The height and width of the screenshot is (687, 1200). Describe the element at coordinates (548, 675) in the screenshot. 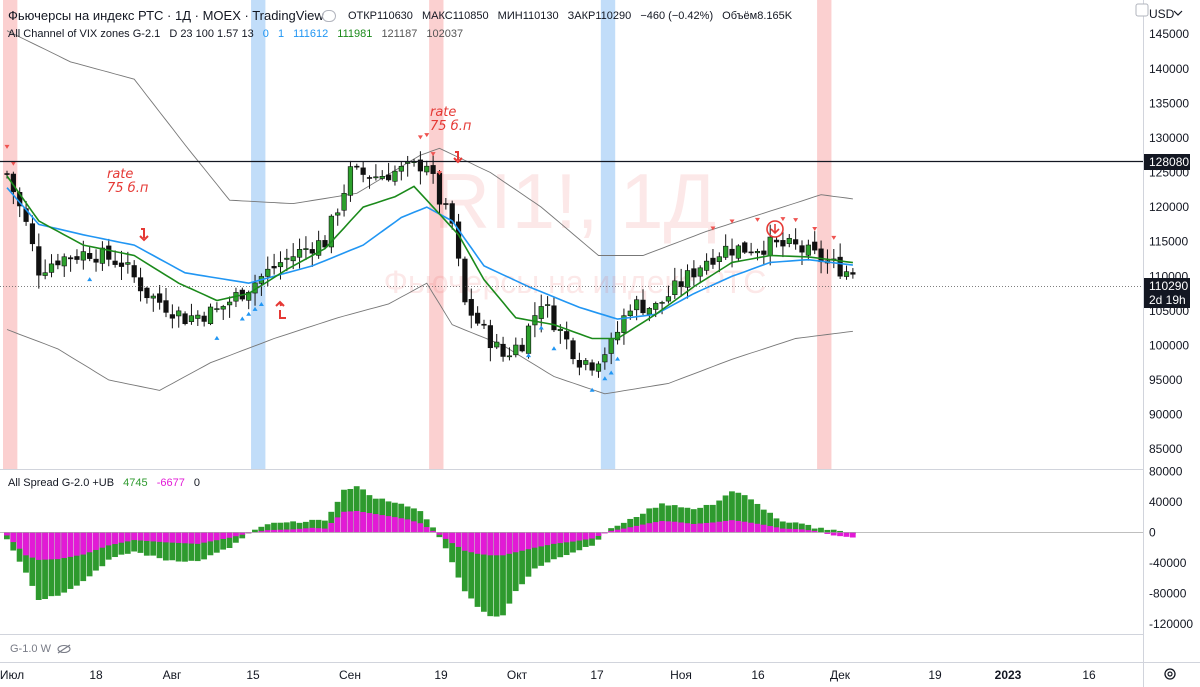

I see `time-axis: Июл 18 Авг 15 Сен 19 Окт 17 Ноя 16 Дек 19 2023 16` at that location.